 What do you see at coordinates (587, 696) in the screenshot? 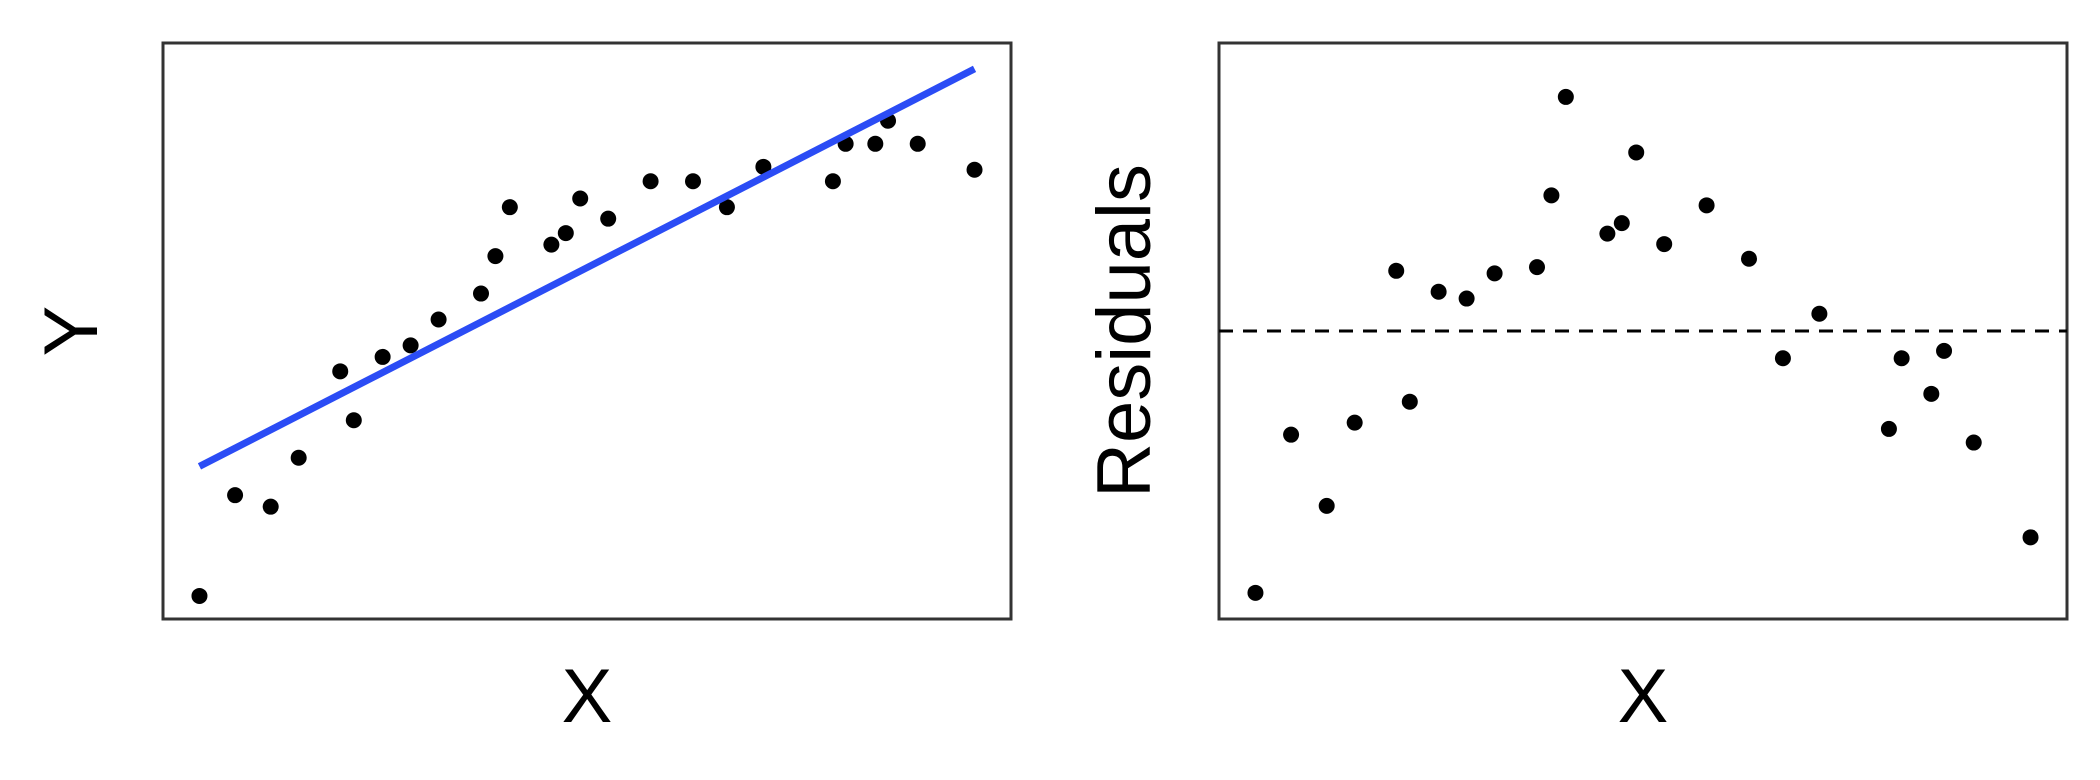
I see `fit-x-axis-label: X` at bounding box center [587, 696].